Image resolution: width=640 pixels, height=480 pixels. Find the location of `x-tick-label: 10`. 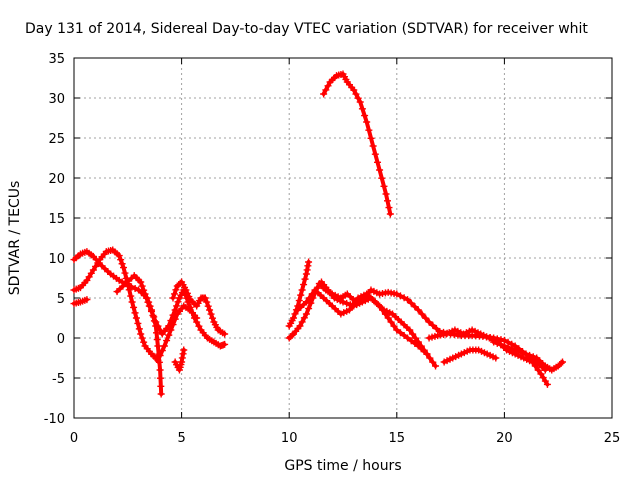

x-tick-label: 10 is located at coordinates (289, 438).